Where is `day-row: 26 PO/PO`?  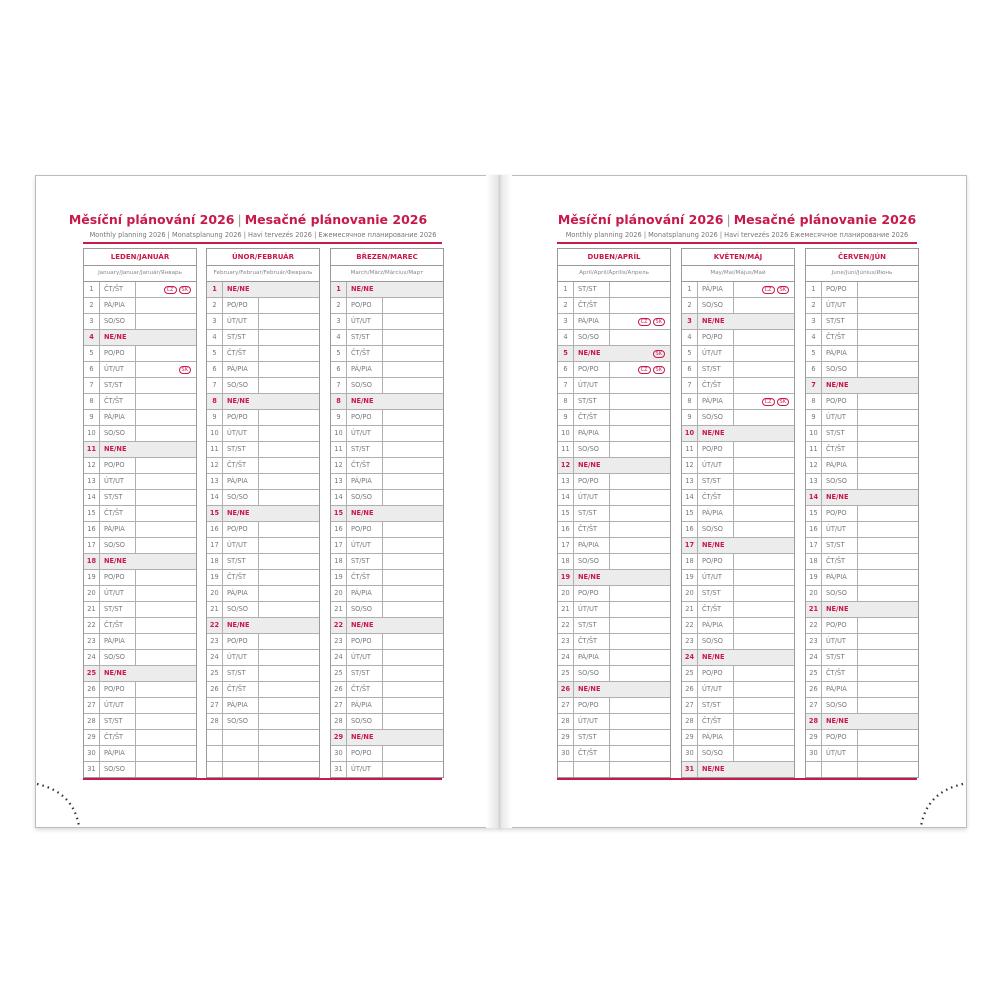 day-row: 26 PO/PO is located at coordinates (140, 690).